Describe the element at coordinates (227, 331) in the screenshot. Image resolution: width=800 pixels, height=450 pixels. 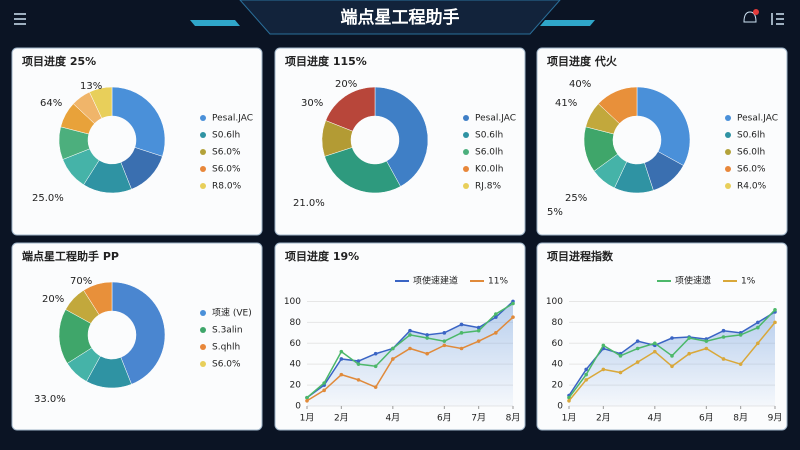
I see `legend-label: S.3alin` at that location.